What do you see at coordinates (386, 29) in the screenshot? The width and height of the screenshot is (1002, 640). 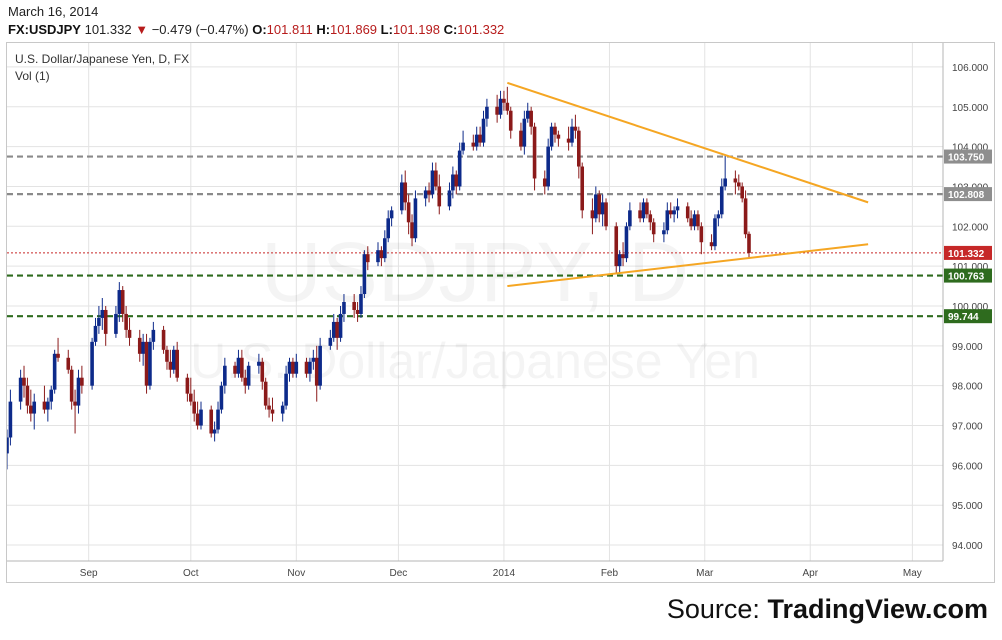 I see `low-label: L:` at bounding box center [386, 29].